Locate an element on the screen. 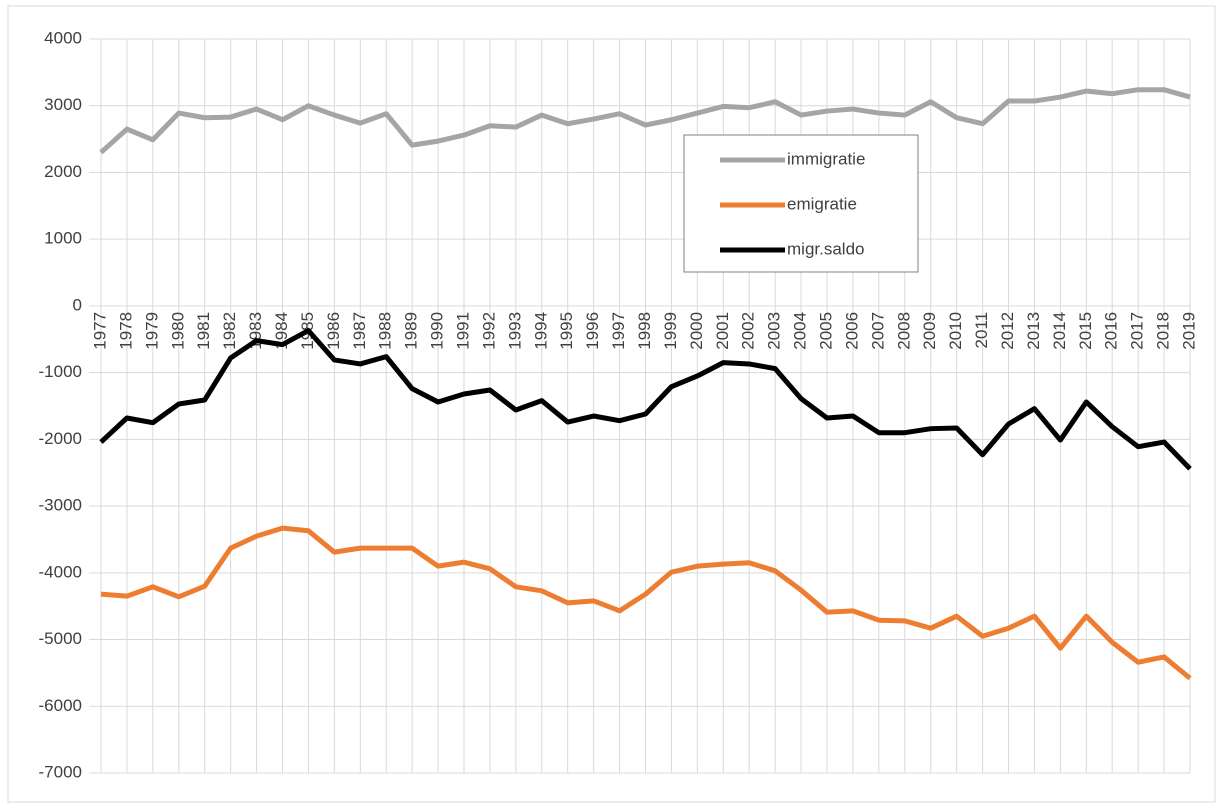 This screenshot has height=810, width=1223. x-tick-label: 2019 is located at coordinates (1188, 331).